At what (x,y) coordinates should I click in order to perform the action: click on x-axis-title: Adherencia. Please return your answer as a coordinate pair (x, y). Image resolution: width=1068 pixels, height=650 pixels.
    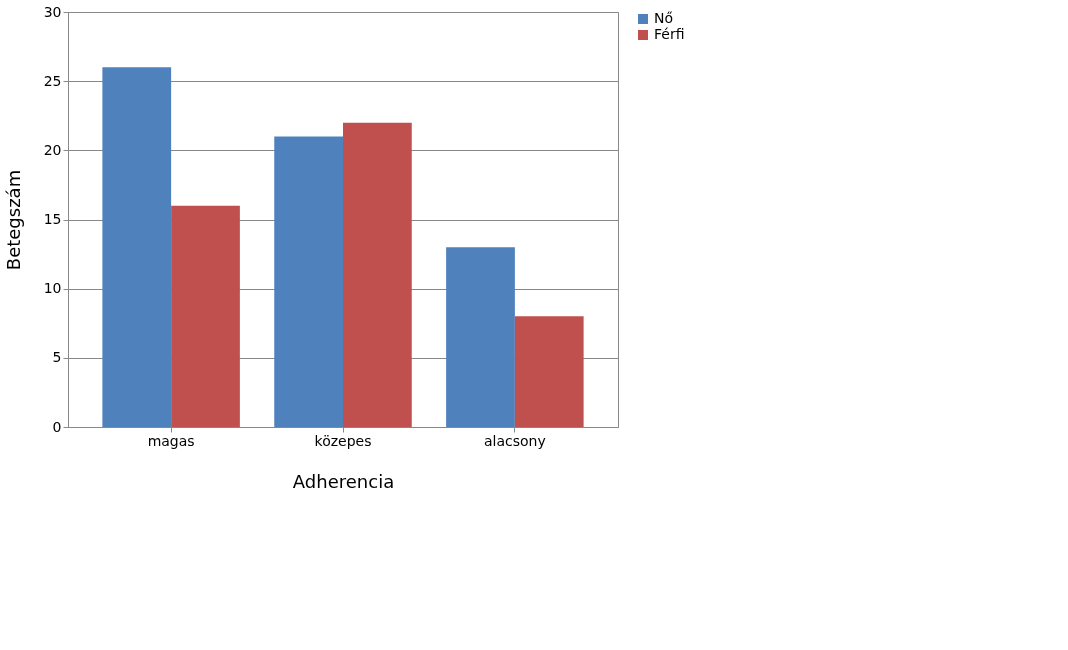
    Looking at the image, I should click on (343, 481).